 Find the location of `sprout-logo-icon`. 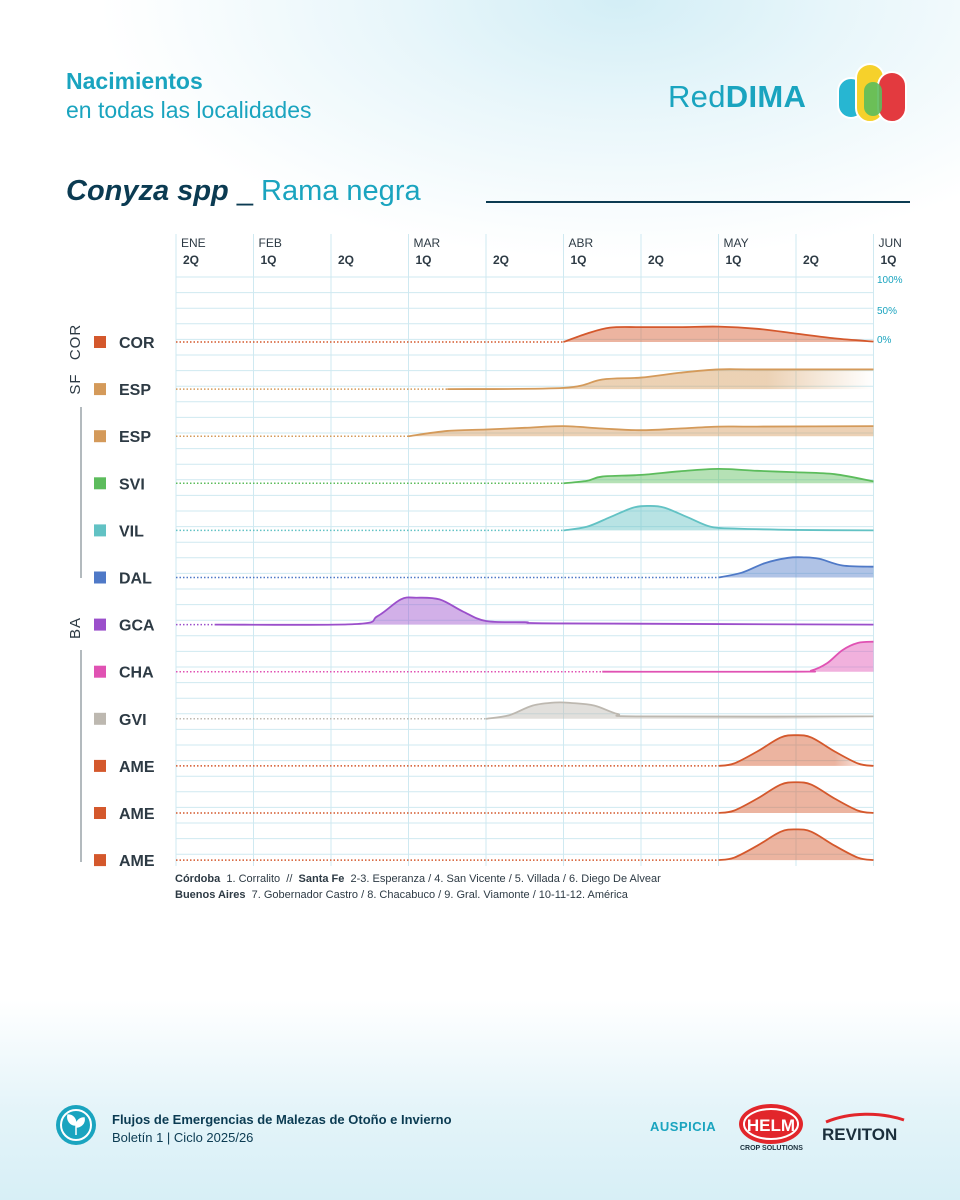

sprout-logo-icon is located at coordinates (76, 1125).